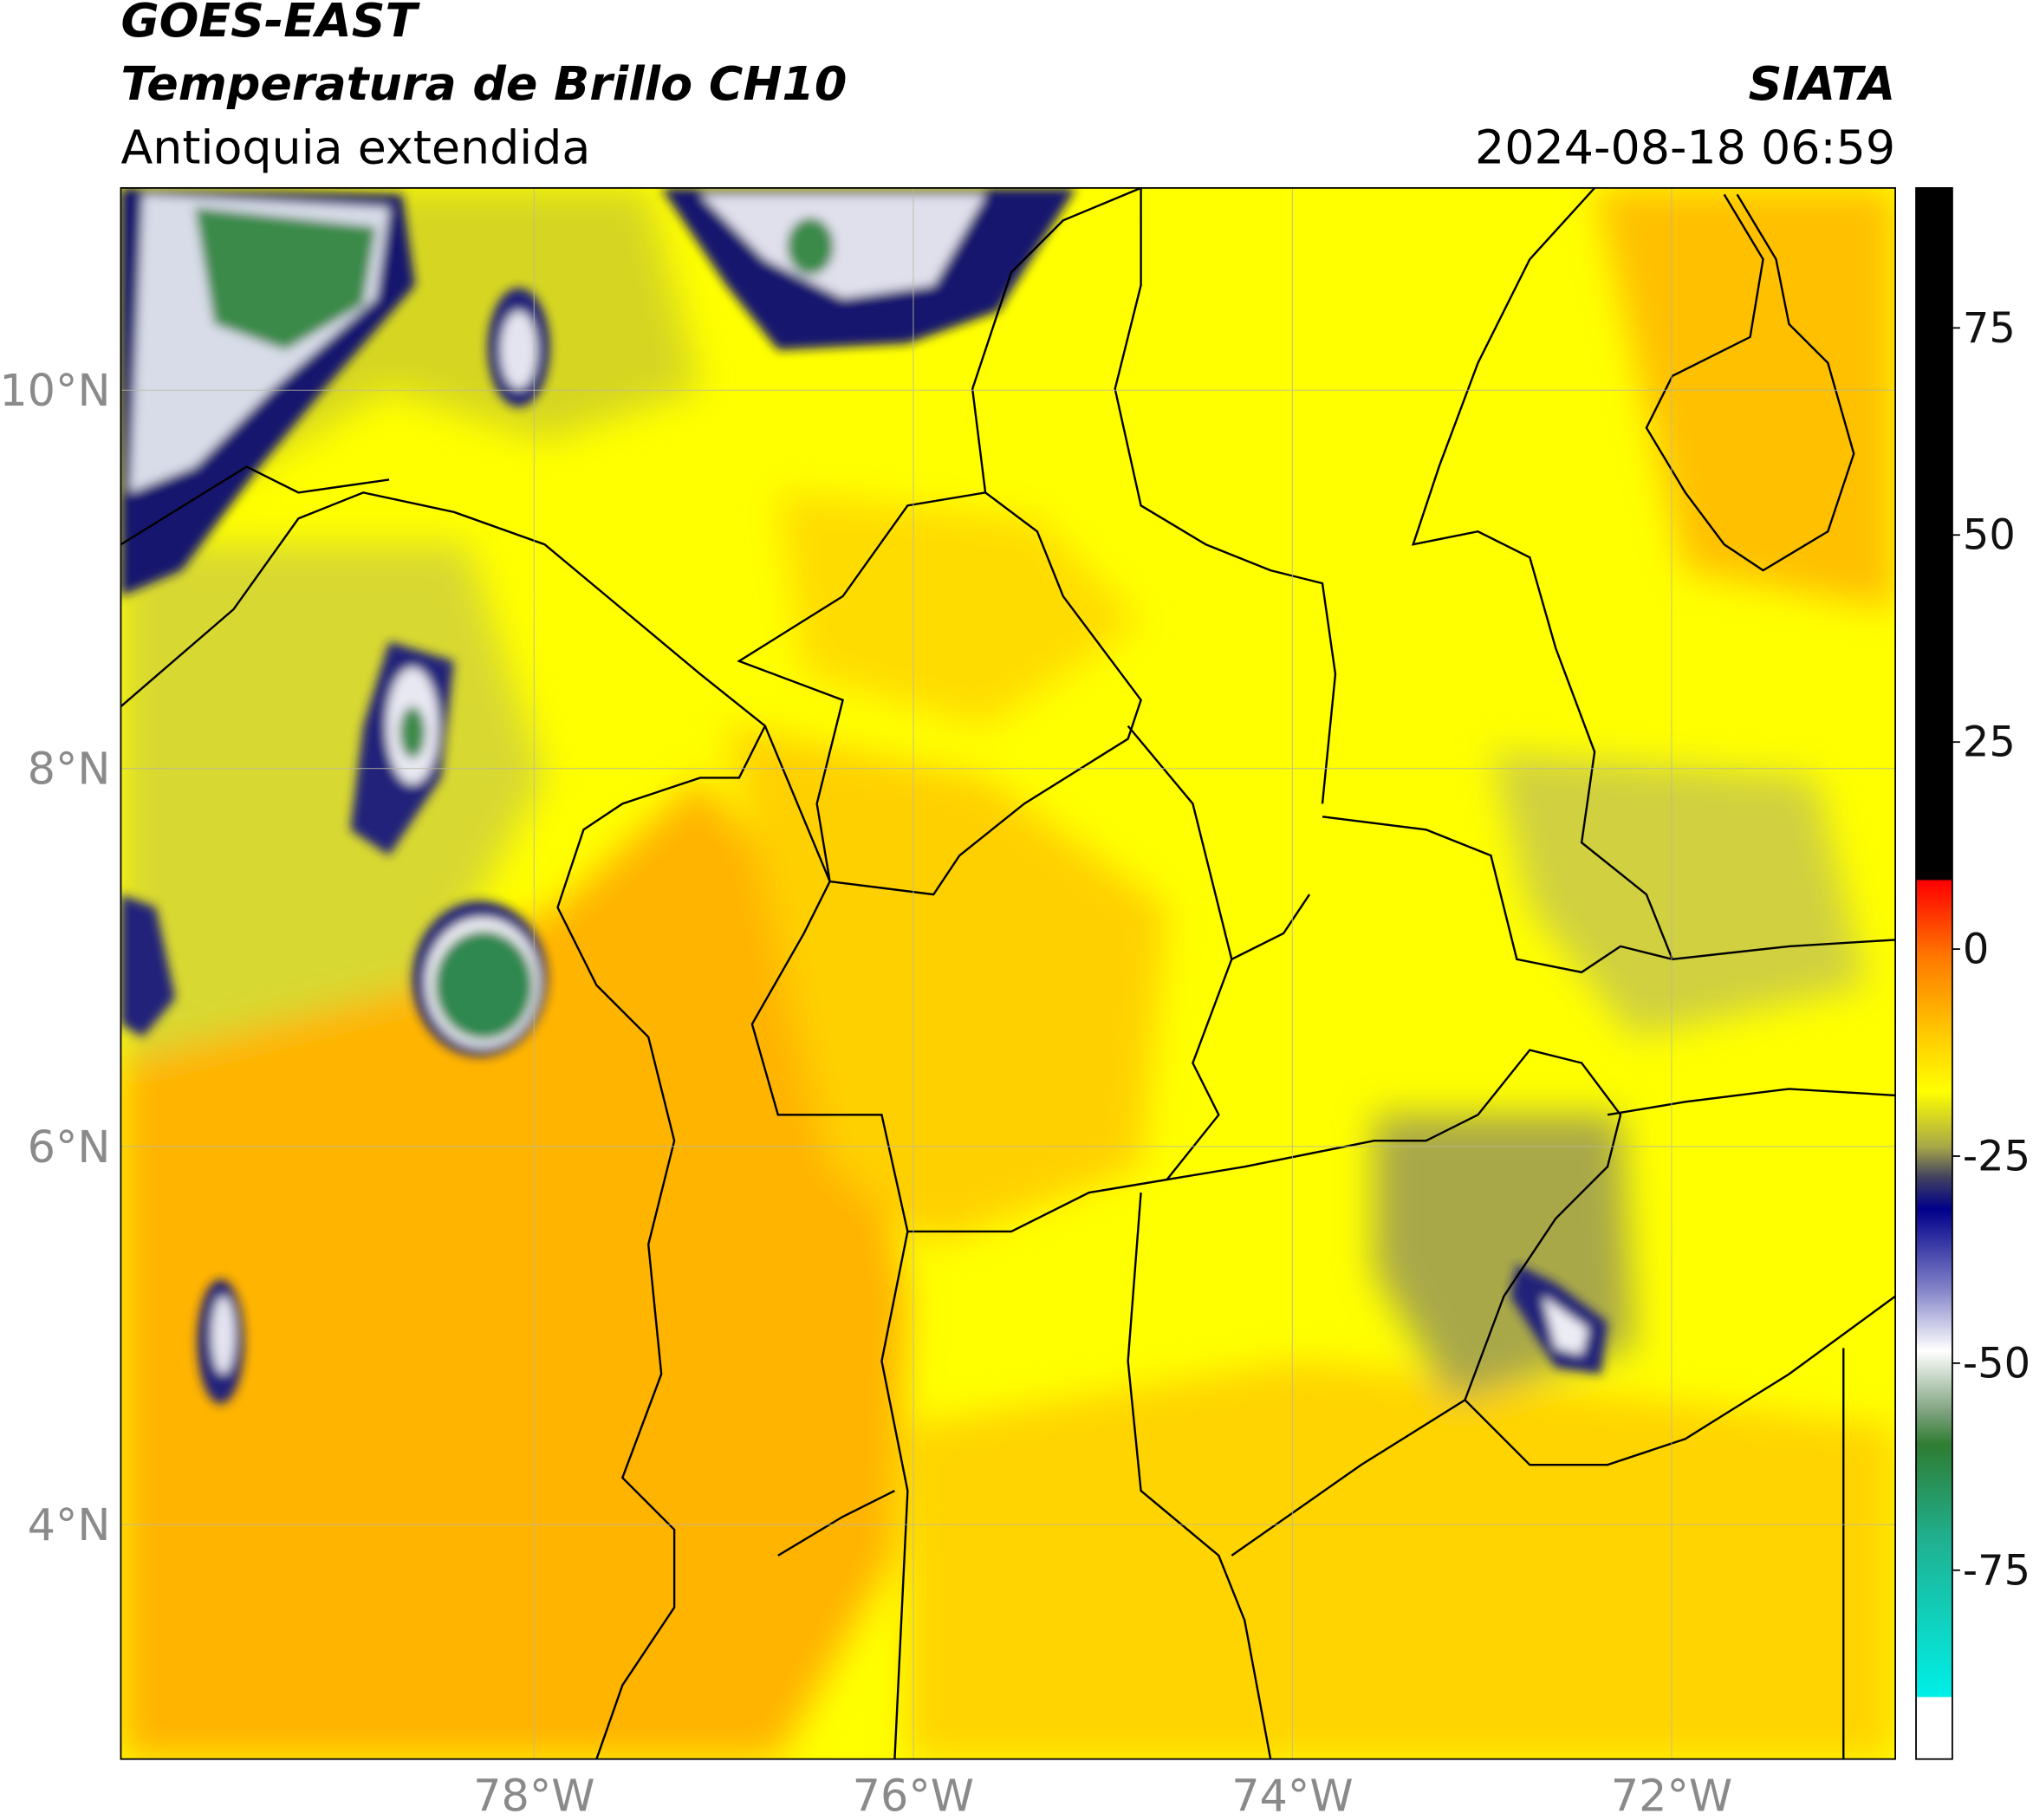 The image size is (2033, 1820). What do you see at coordinates (1997, 1364) in the screenshot?
I see `colorbar-tick-label: -50` at bounding box center [1997, 1364].